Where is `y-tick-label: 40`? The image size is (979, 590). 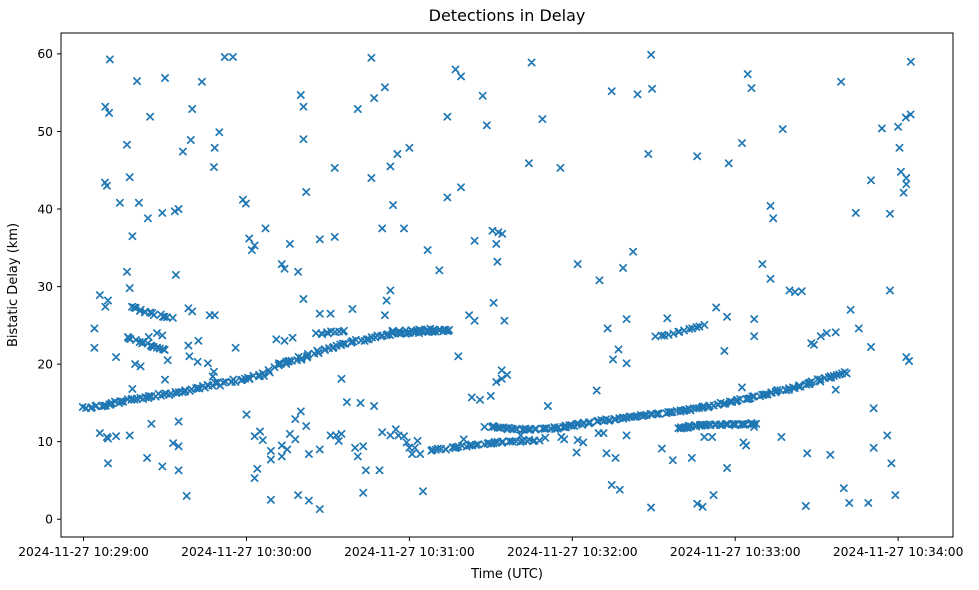
y-tick-label: 40 is located at coordinates (45, 209).